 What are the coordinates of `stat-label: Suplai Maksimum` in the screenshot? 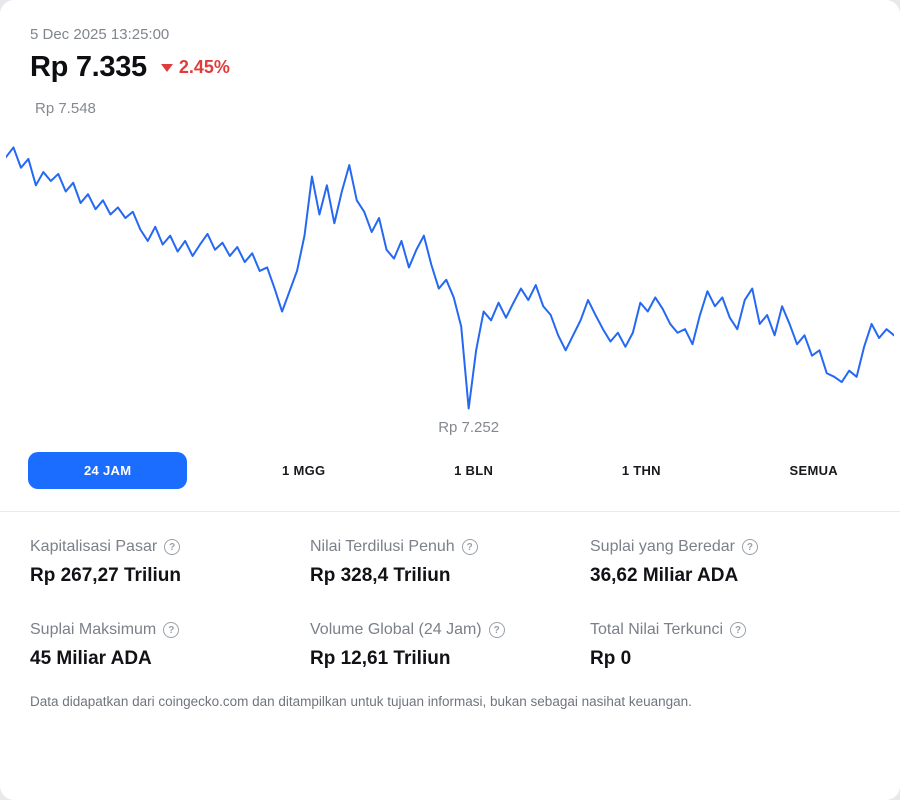 It's located at (93, 629).